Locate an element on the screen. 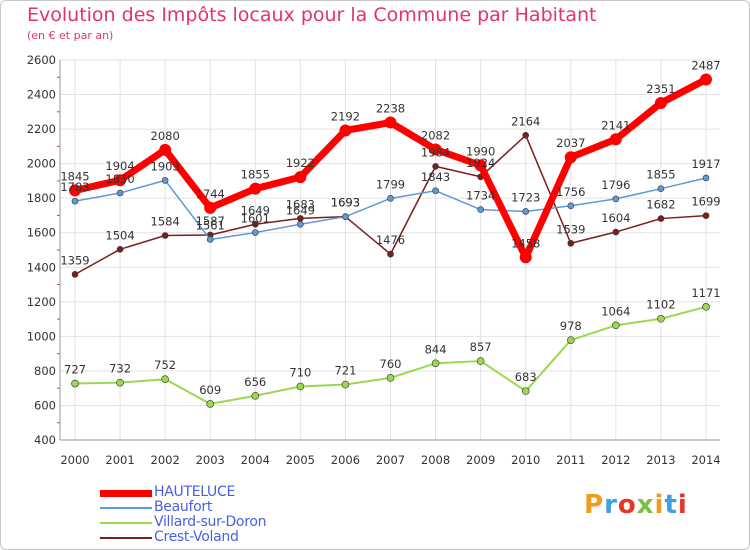 This screenshot has width=750, height=550. x-tick-label: 2001 is located at coordinates (119, 460).